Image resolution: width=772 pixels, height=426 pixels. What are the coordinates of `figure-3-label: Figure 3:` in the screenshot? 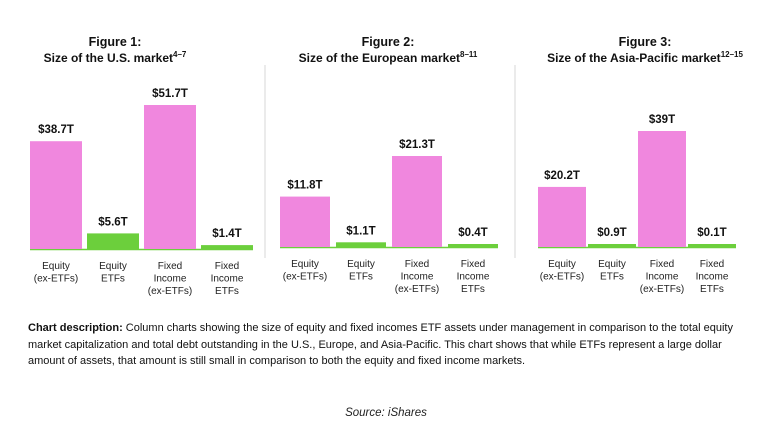 It's located at (645, 42).